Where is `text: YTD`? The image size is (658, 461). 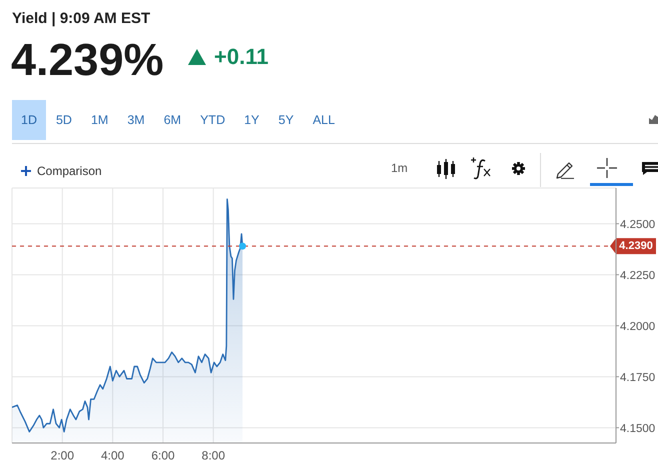
text: YTD is located at coordinates (212, 120).